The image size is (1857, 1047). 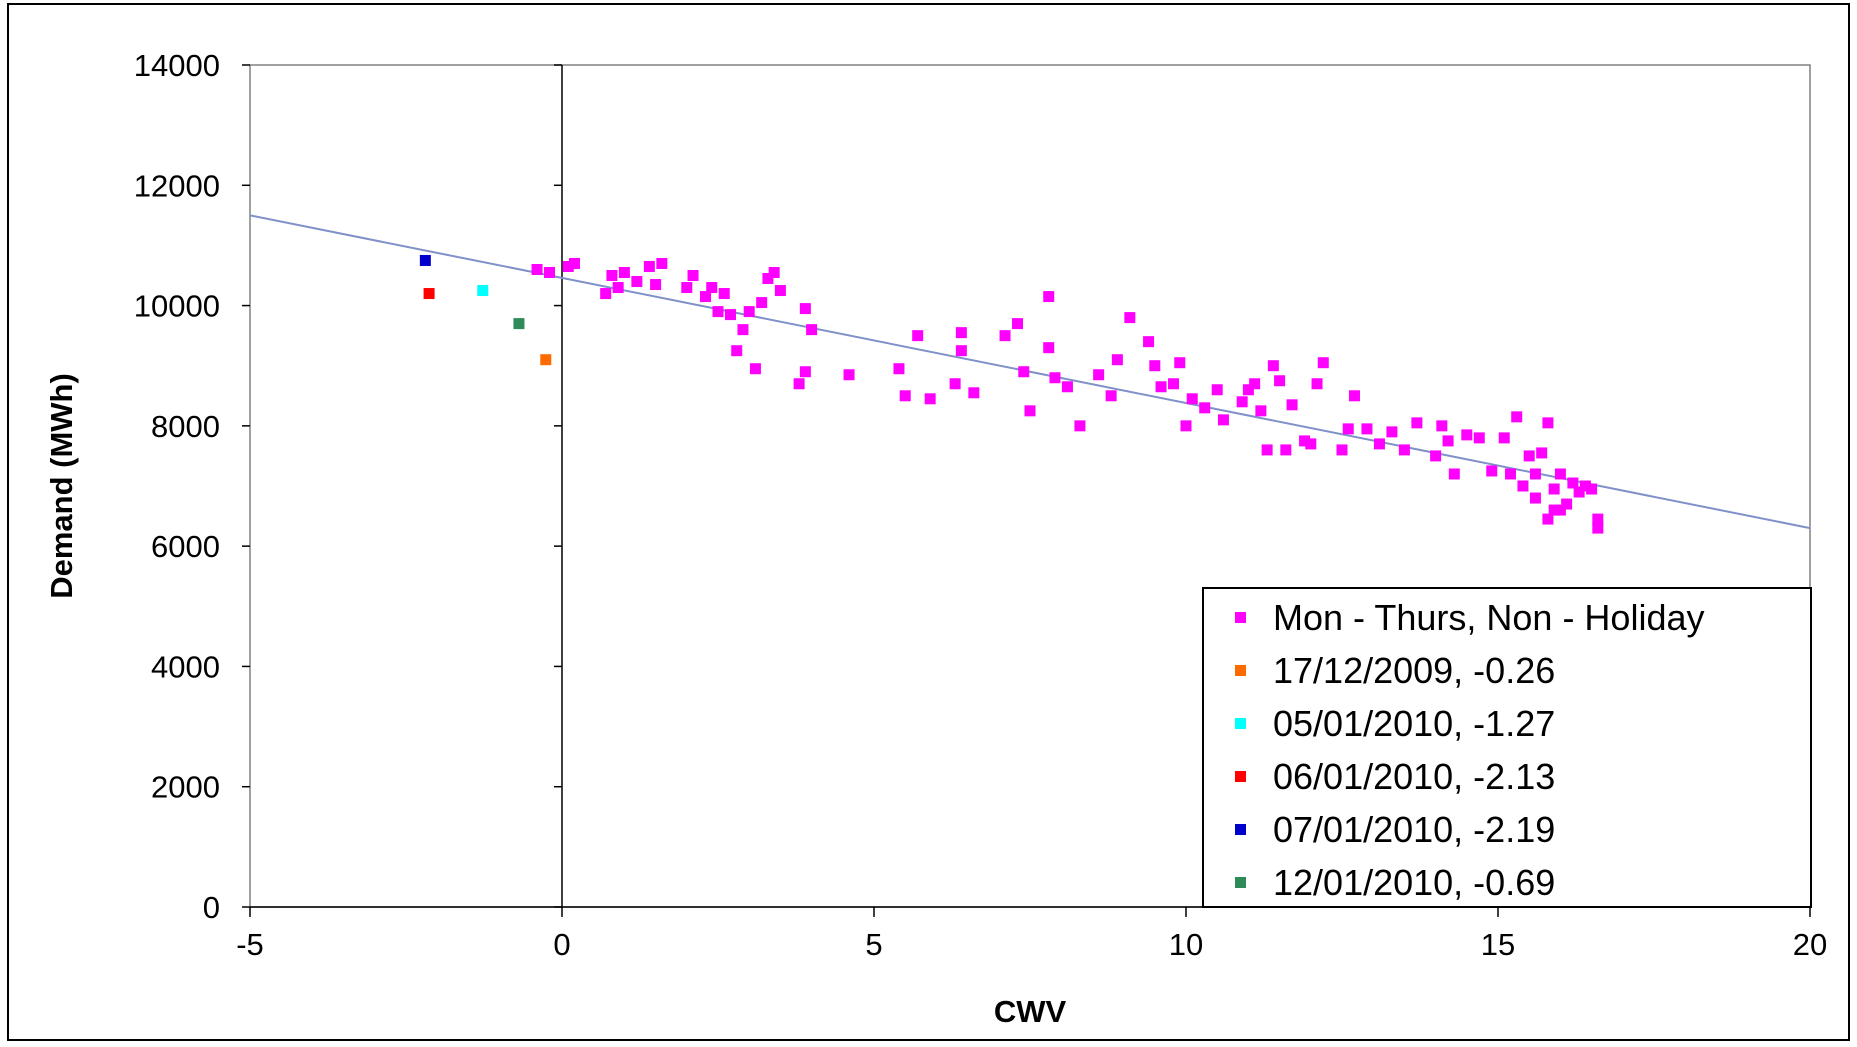 I want to click on legend-label-3: 06/01/2010, -2.13, so click(x=1414, y=776).